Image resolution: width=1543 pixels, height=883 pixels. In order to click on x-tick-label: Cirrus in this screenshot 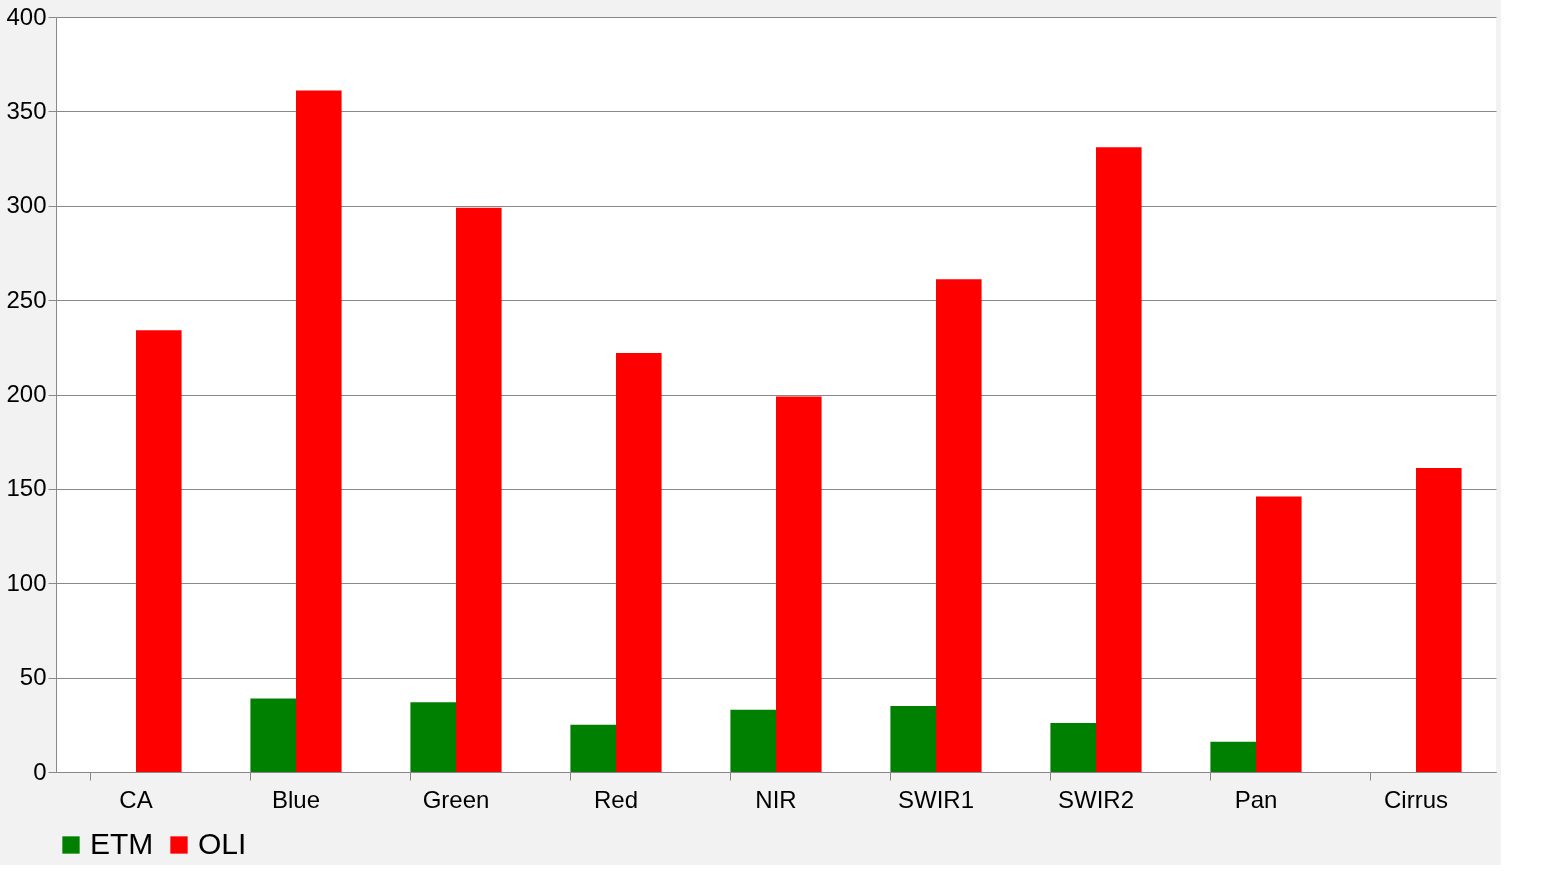, I will do `click(1416, 799)`.